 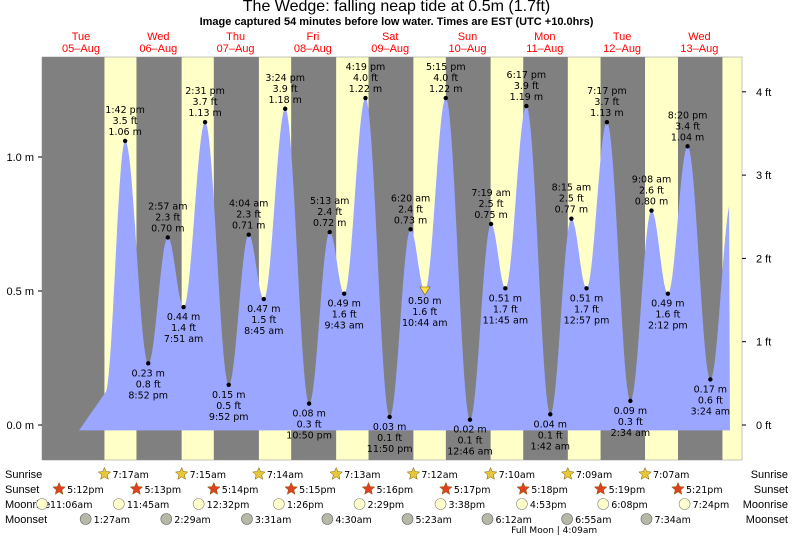 What do you see at coordinates (548, 505) in the screenshot?
I see `moonrise-time: 4:53pm` at bounding box center [548, 505].